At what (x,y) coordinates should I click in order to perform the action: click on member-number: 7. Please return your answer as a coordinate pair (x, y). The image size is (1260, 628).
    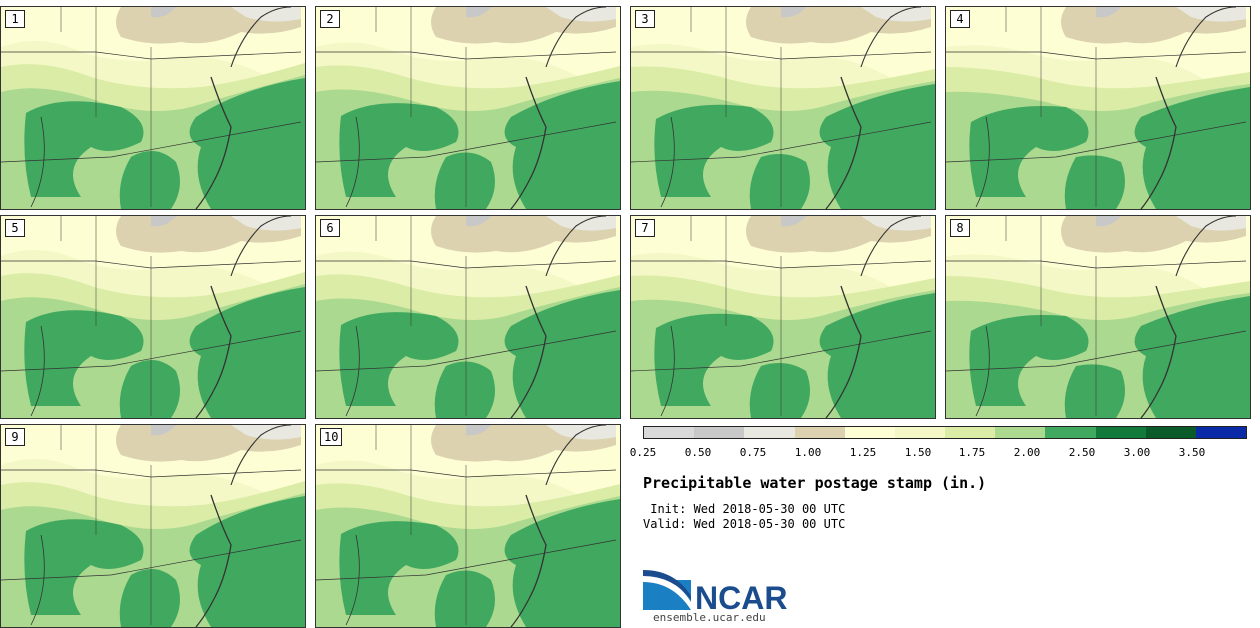
    Looking at the image, I should click on (645, 228).